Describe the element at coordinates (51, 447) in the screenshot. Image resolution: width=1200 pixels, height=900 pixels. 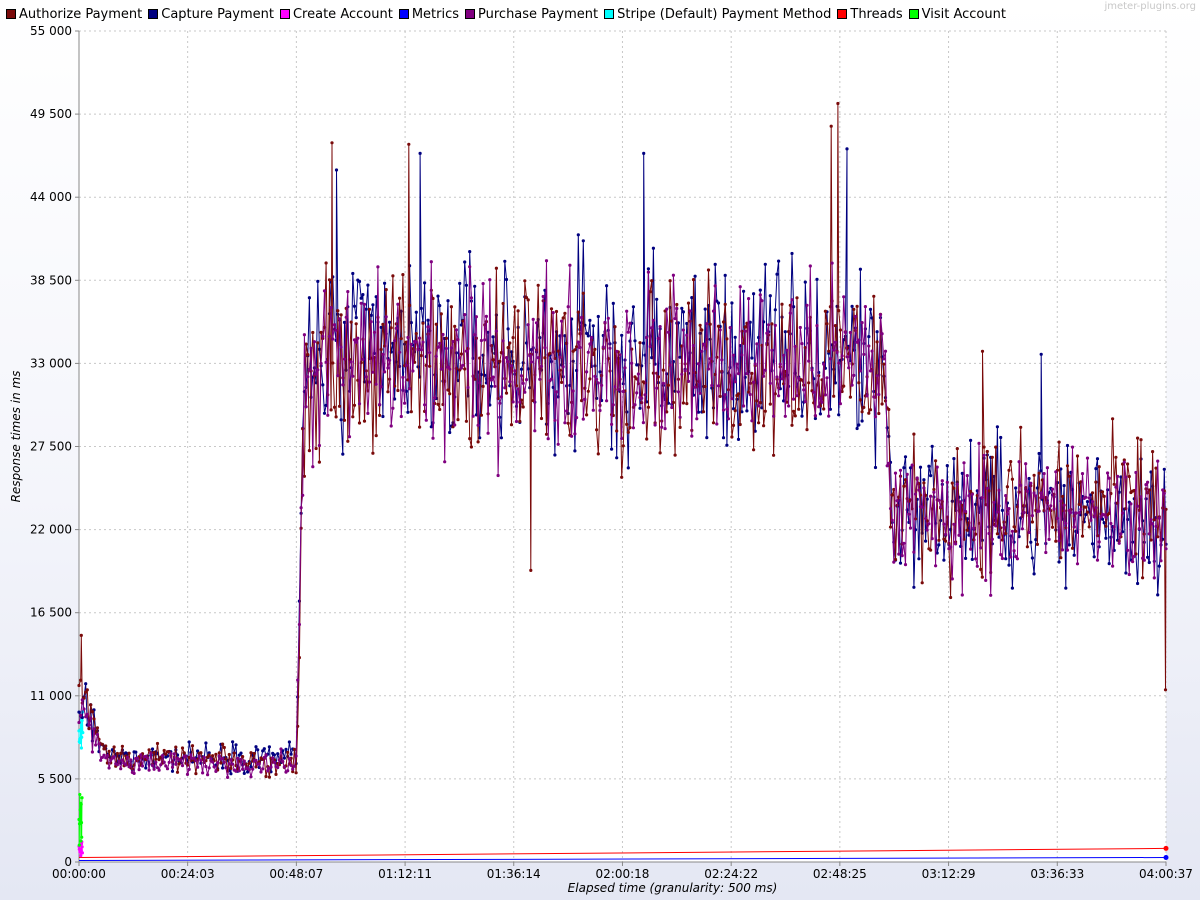
I see `y-tick-label: 27 500` at that location.